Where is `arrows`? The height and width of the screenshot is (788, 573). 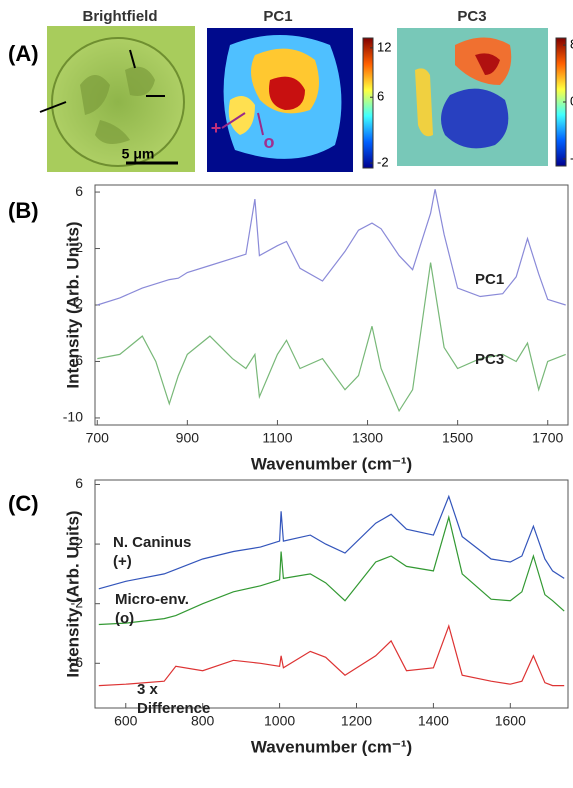 arrows is located at coordinates (102, 81).